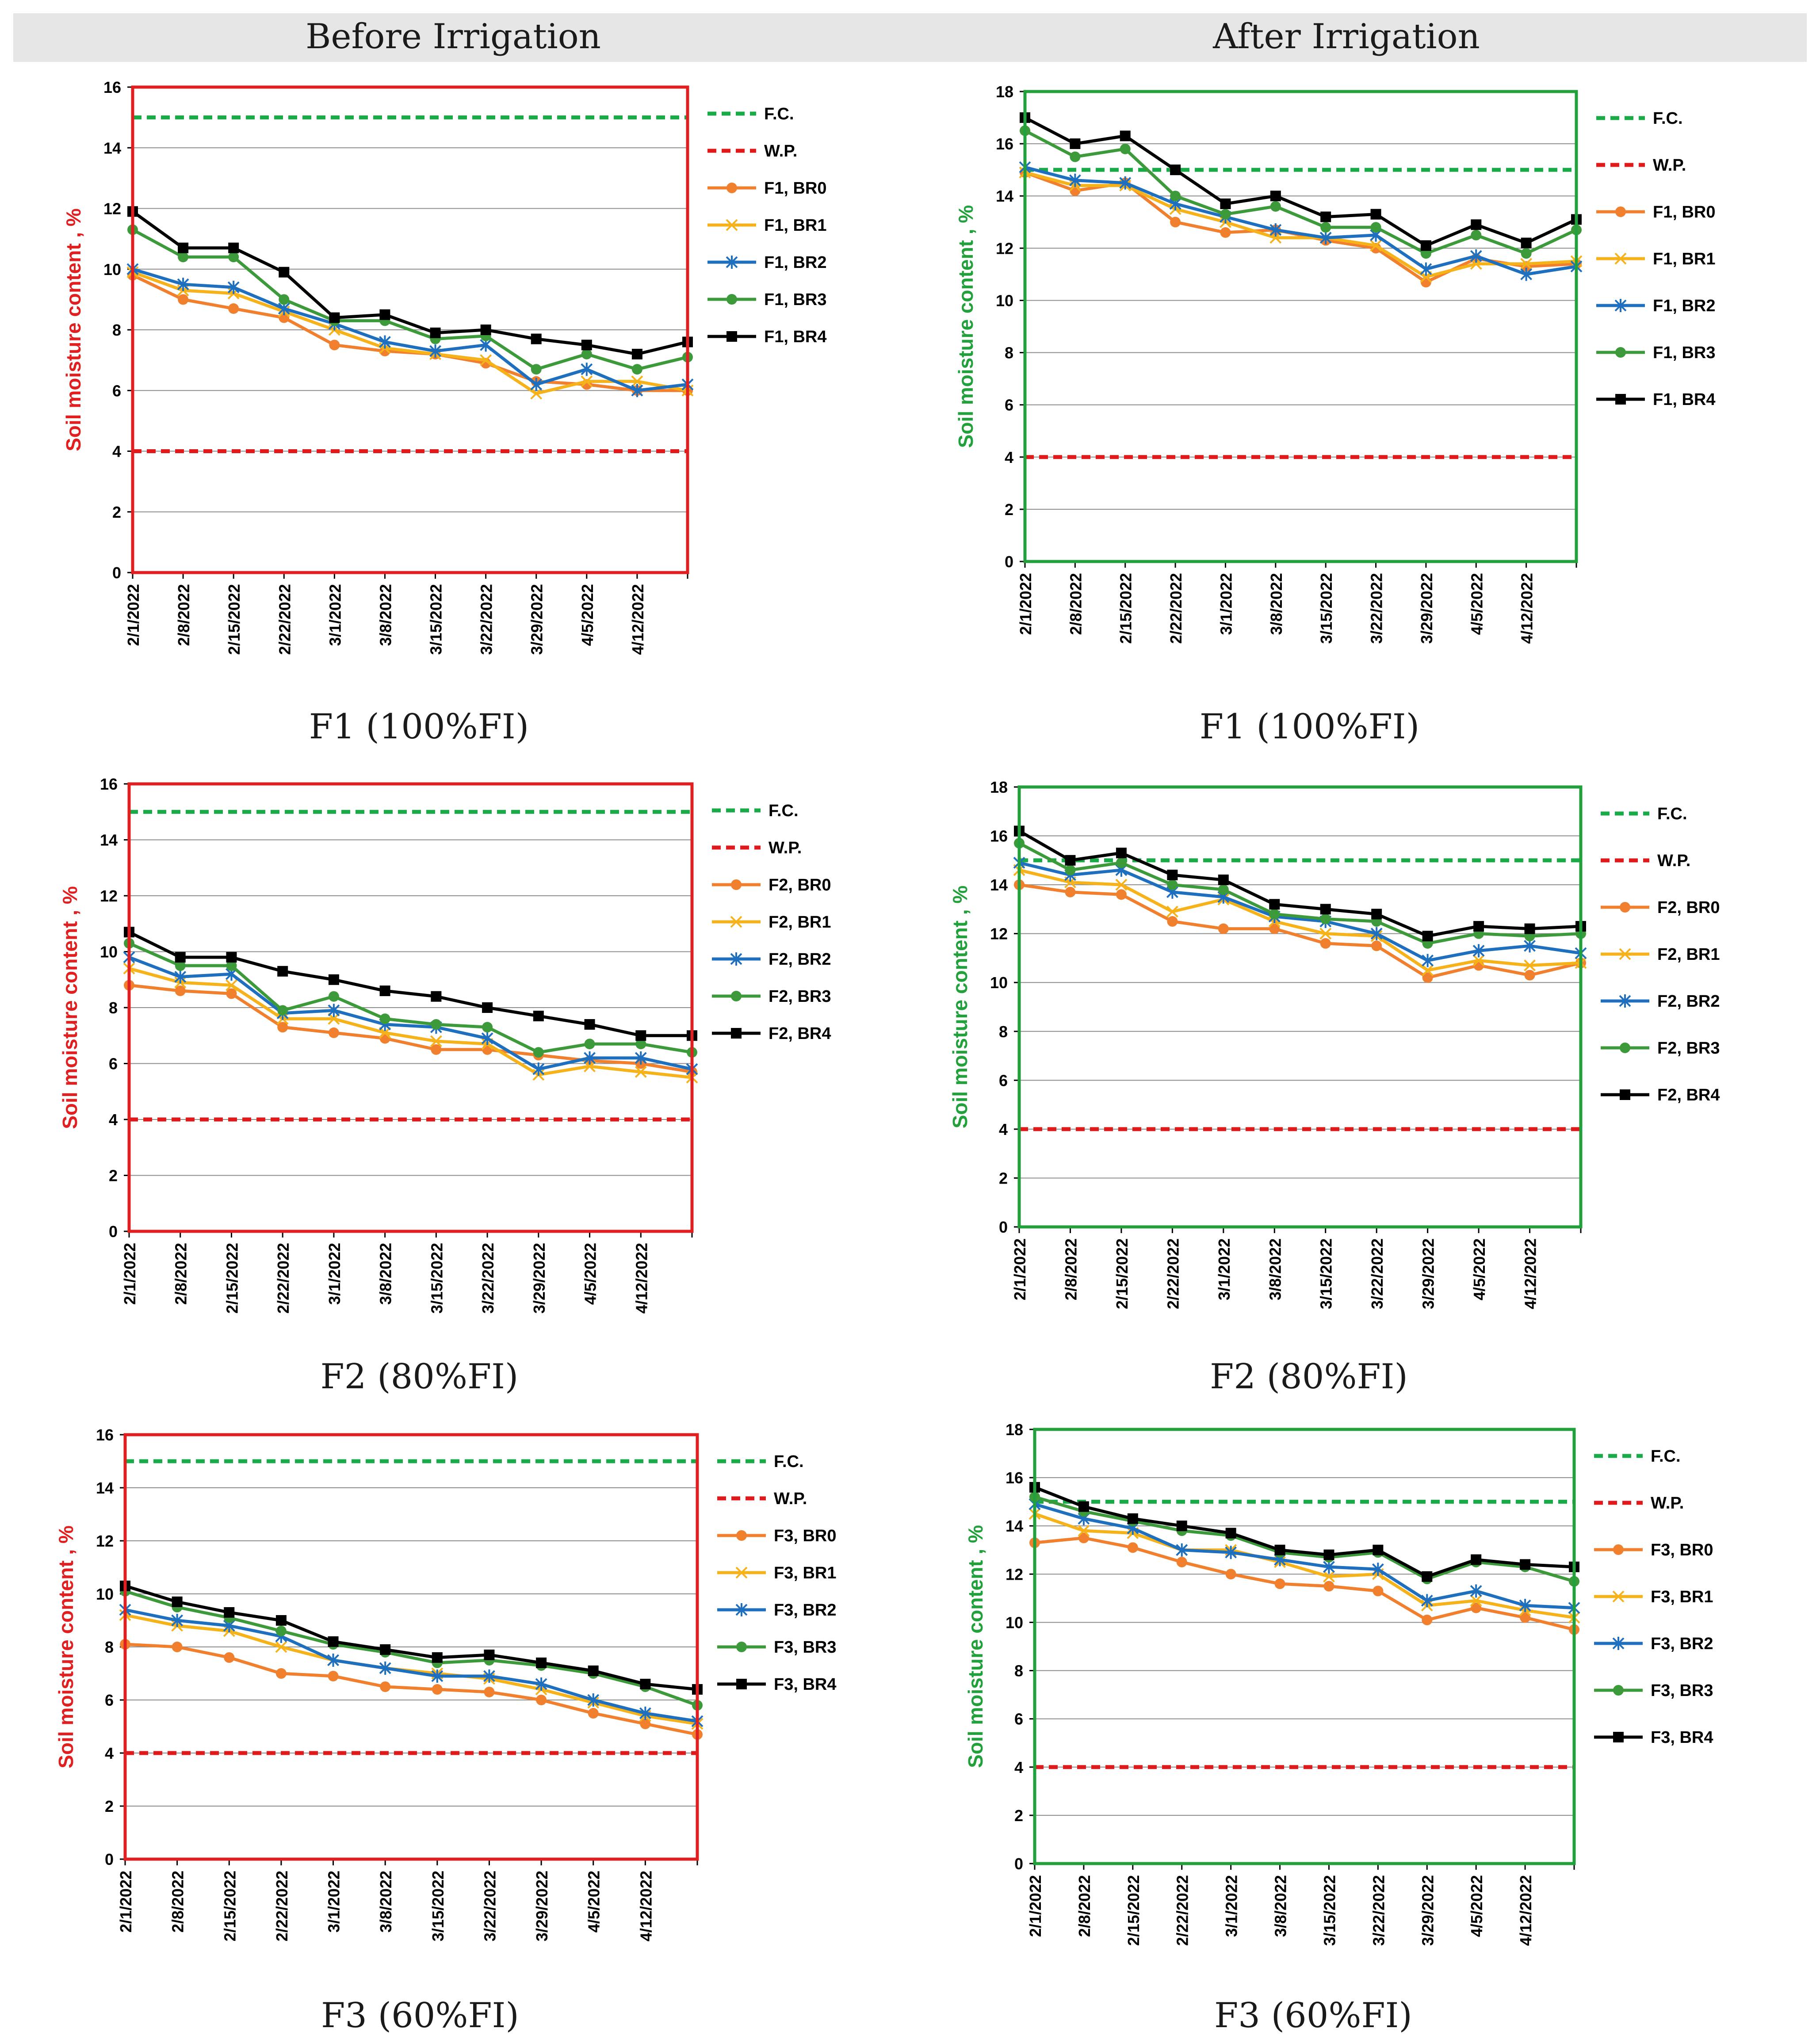 Image resolution: width=1820 pixels, height=2036 pixels. Describe the element at coordinates (800, 922) in the screenshot. I see `legend-label: F2, BR1` at that location.